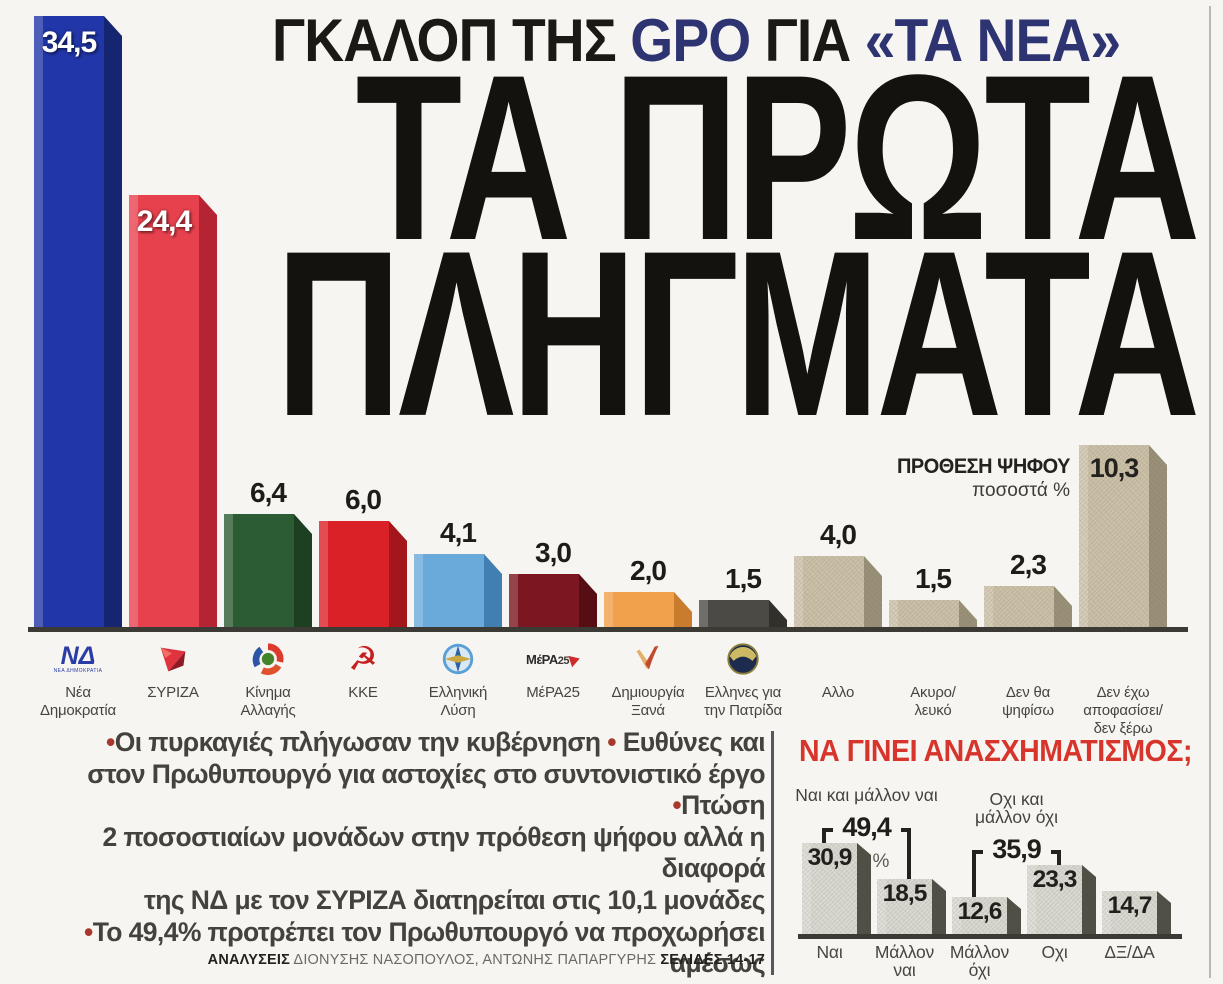 This screenshot has width=1223, height=984. Describe the element at coordinates (867, 827) in the screenshot. I see `group-total-value: 49,4` at that location.